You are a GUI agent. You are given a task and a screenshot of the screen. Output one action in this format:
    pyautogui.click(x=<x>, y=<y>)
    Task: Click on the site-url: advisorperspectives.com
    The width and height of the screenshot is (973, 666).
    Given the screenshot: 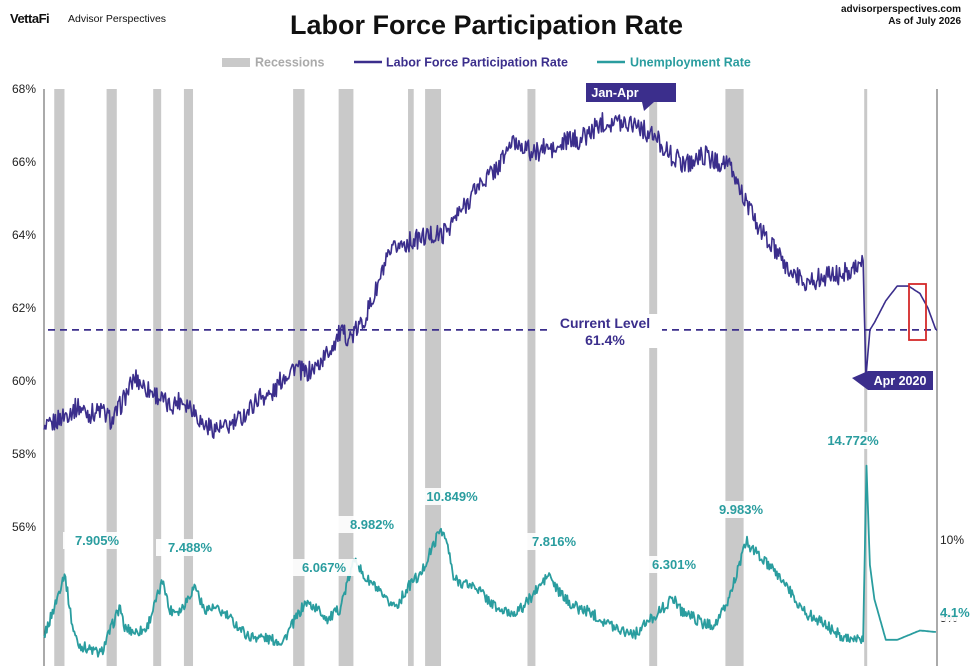 What is the action you would take?
    pyautogui.click(x=900, y=9)
    